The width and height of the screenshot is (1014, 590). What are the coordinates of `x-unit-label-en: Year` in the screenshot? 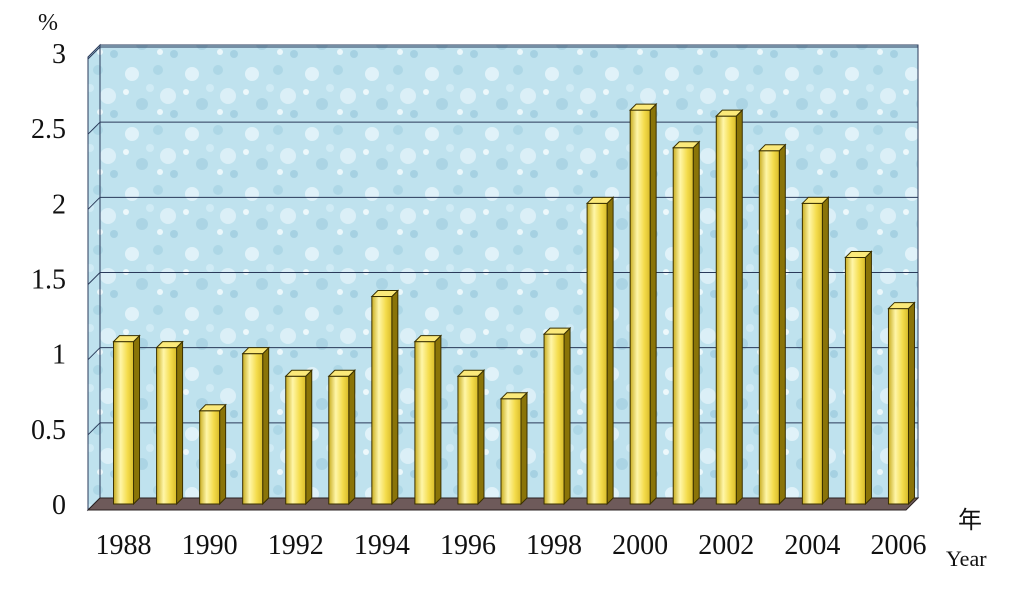 It's located at (966, 558).